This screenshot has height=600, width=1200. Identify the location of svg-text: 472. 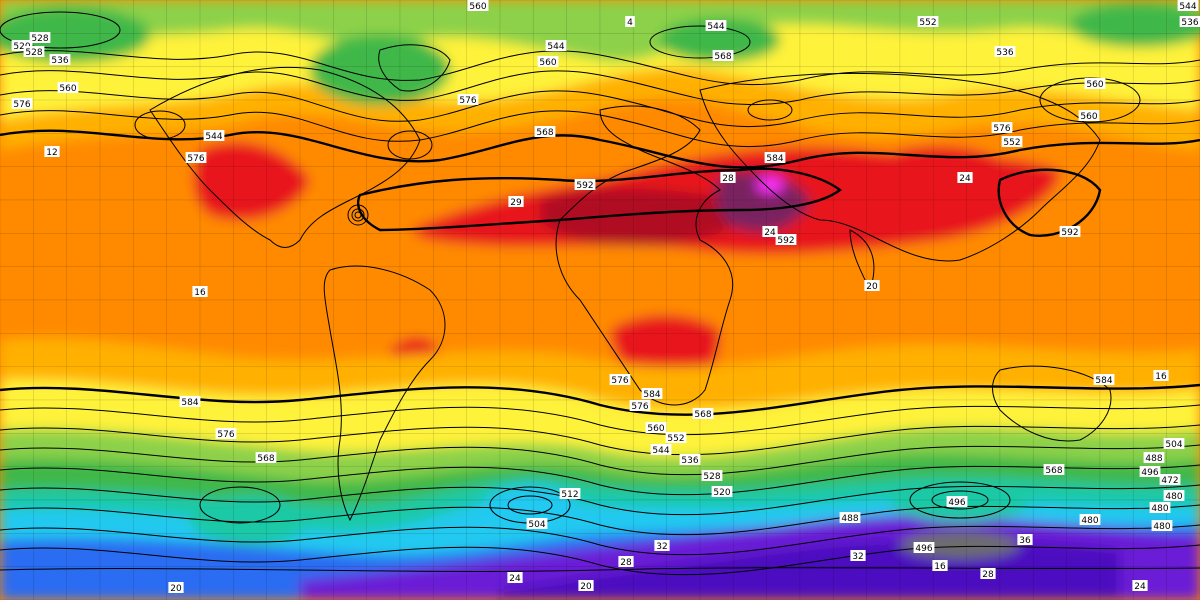
(1169, 481).